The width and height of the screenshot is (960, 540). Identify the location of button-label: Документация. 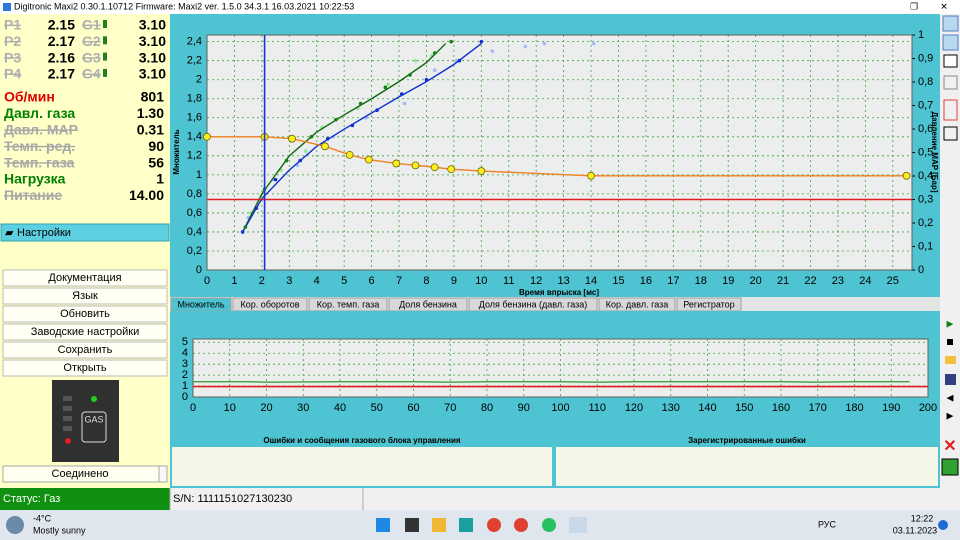
(84, 278).